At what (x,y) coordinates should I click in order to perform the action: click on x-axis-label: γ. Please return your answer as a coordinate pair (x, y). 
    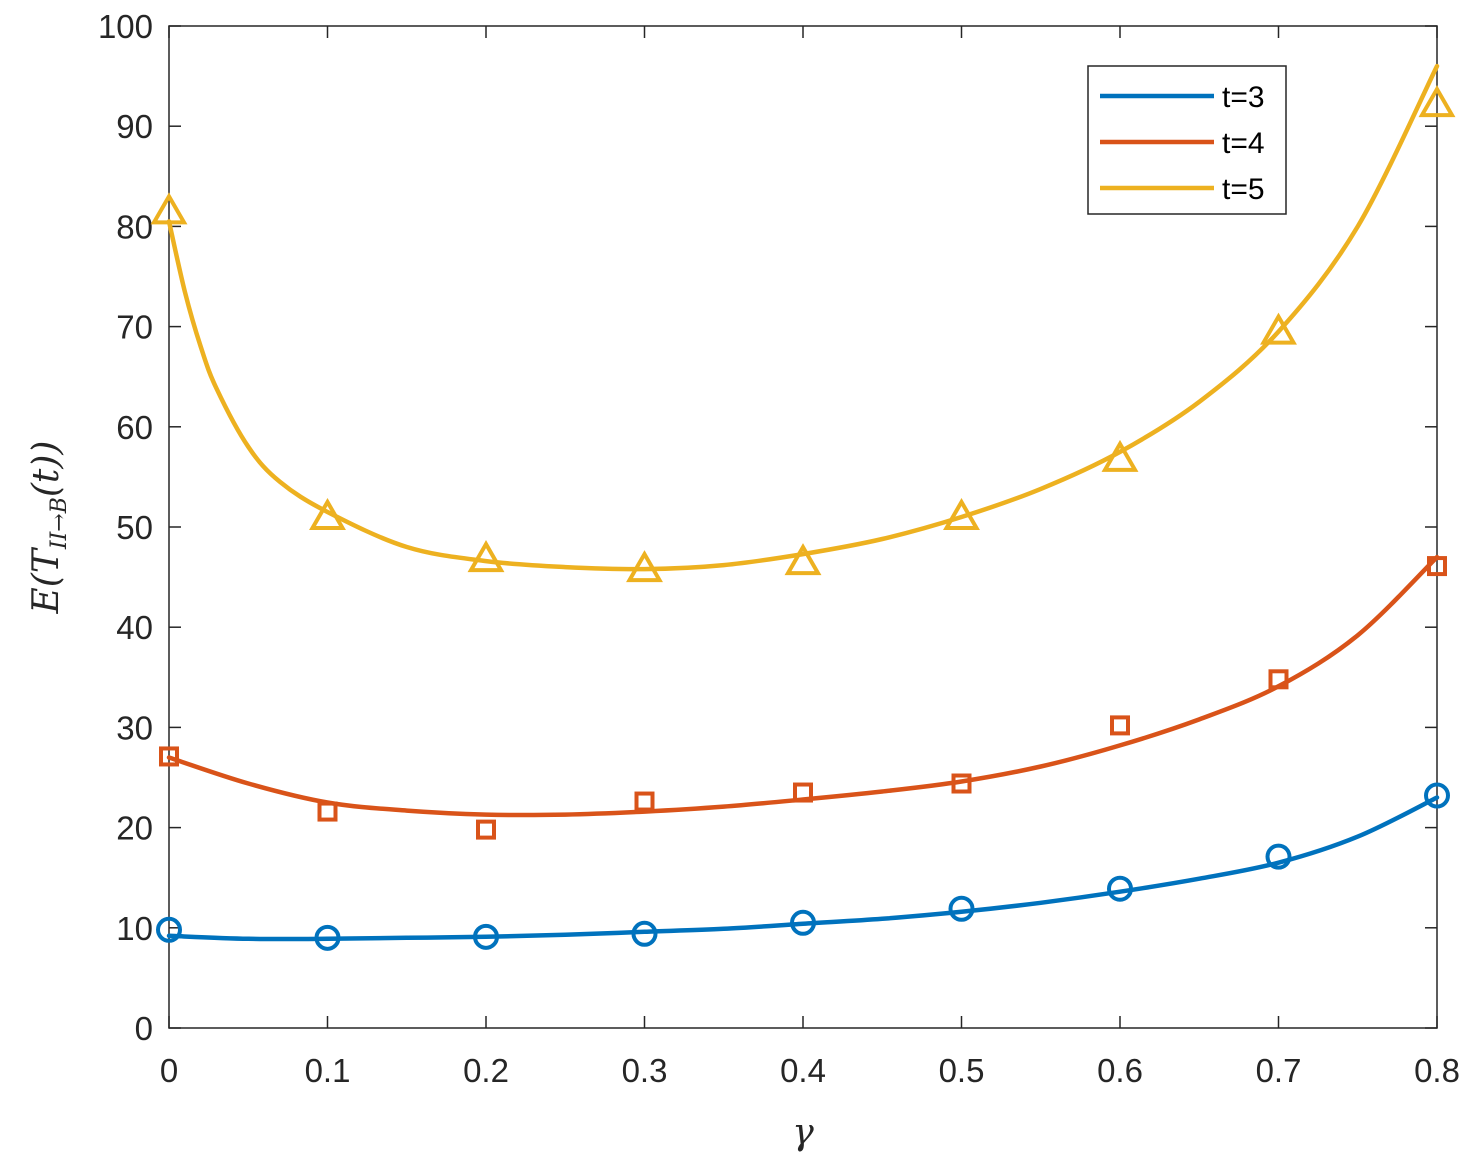
    Looking at the image, I should click on (803, 1132).